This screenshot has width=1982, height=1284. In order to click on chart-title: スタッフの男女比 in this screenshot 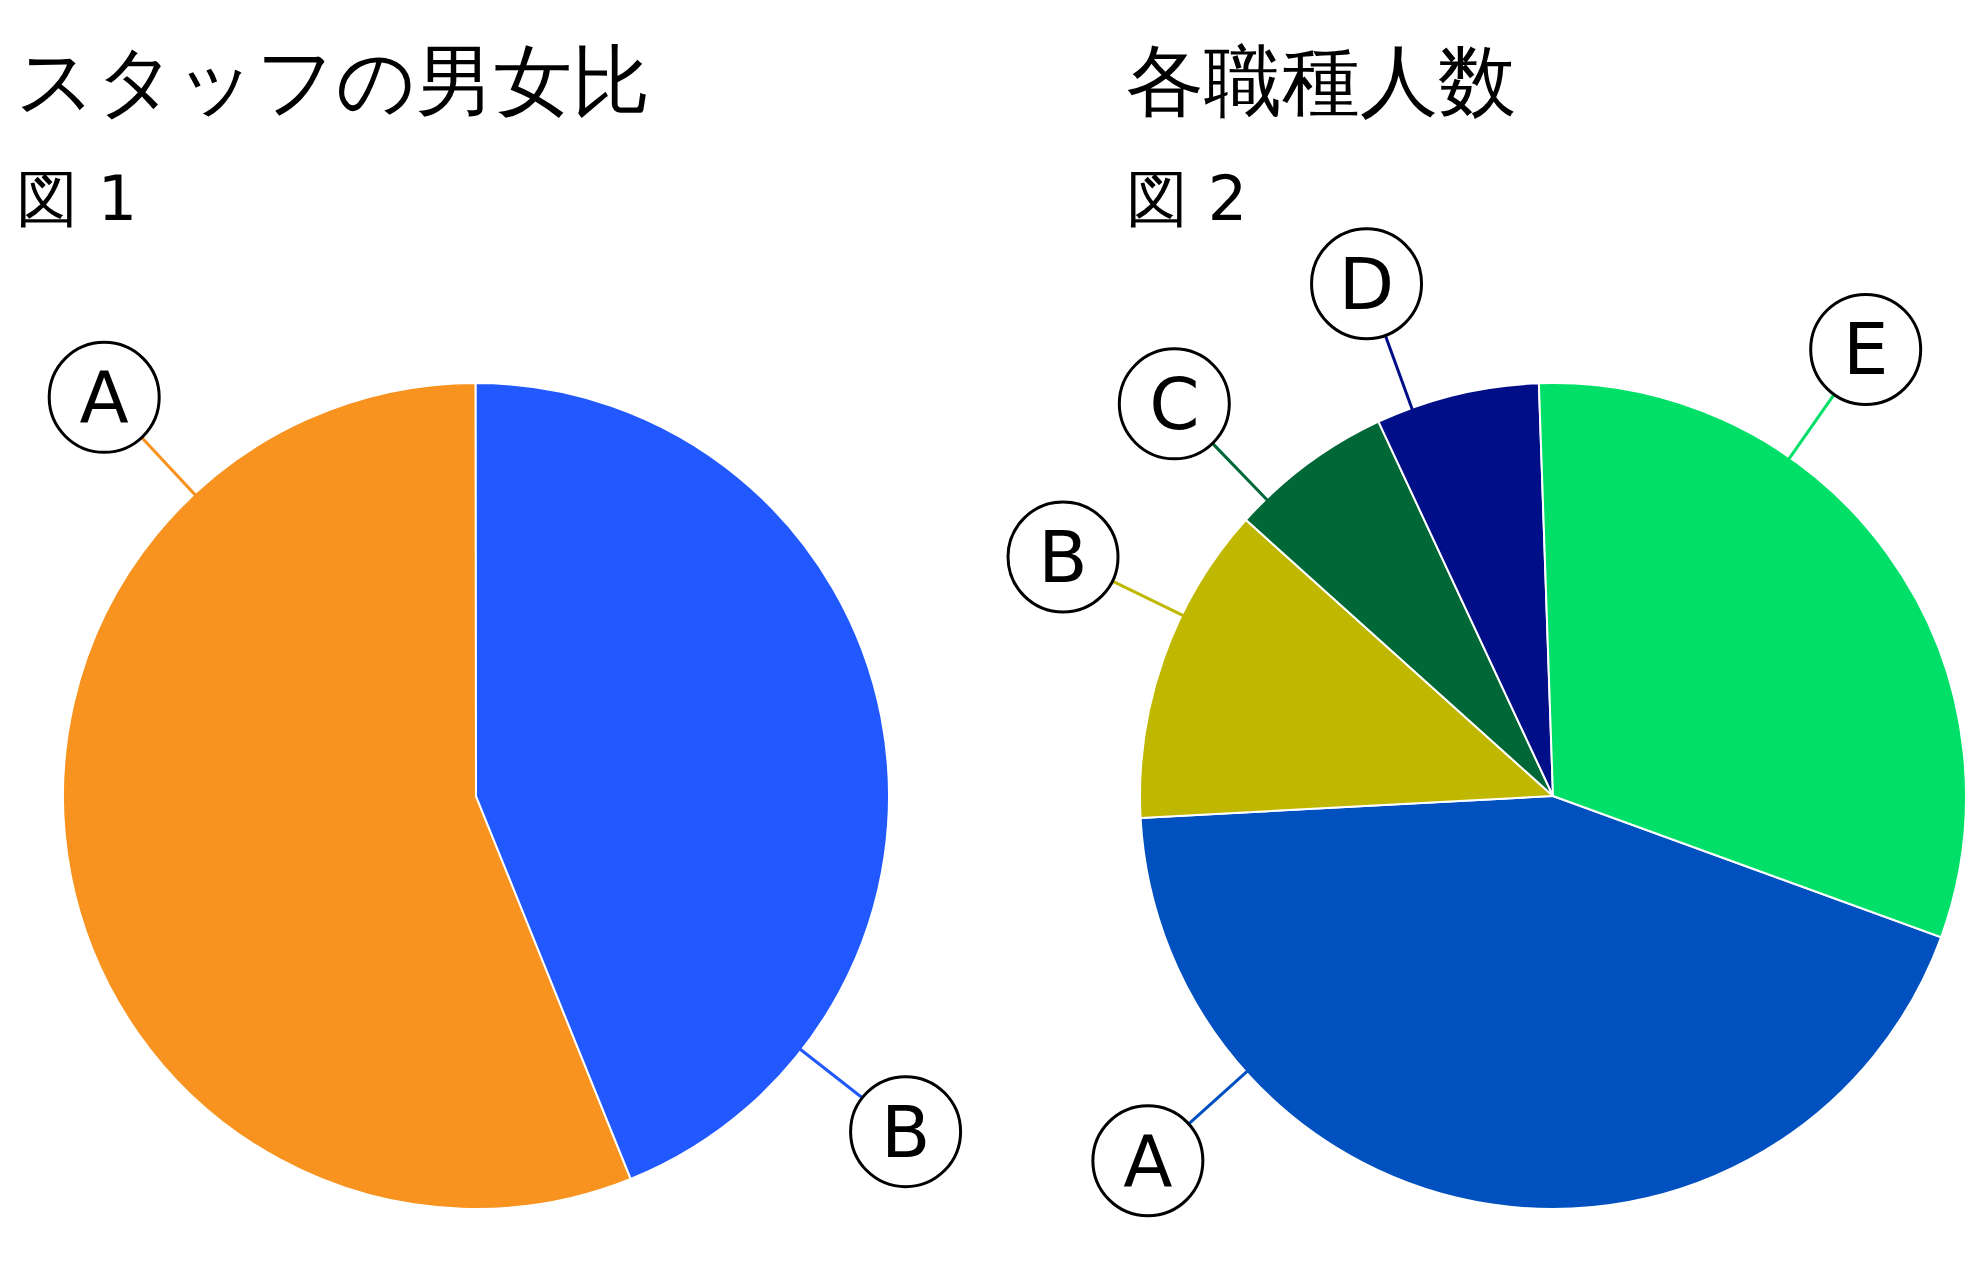, I will do `click(333, 81)`.